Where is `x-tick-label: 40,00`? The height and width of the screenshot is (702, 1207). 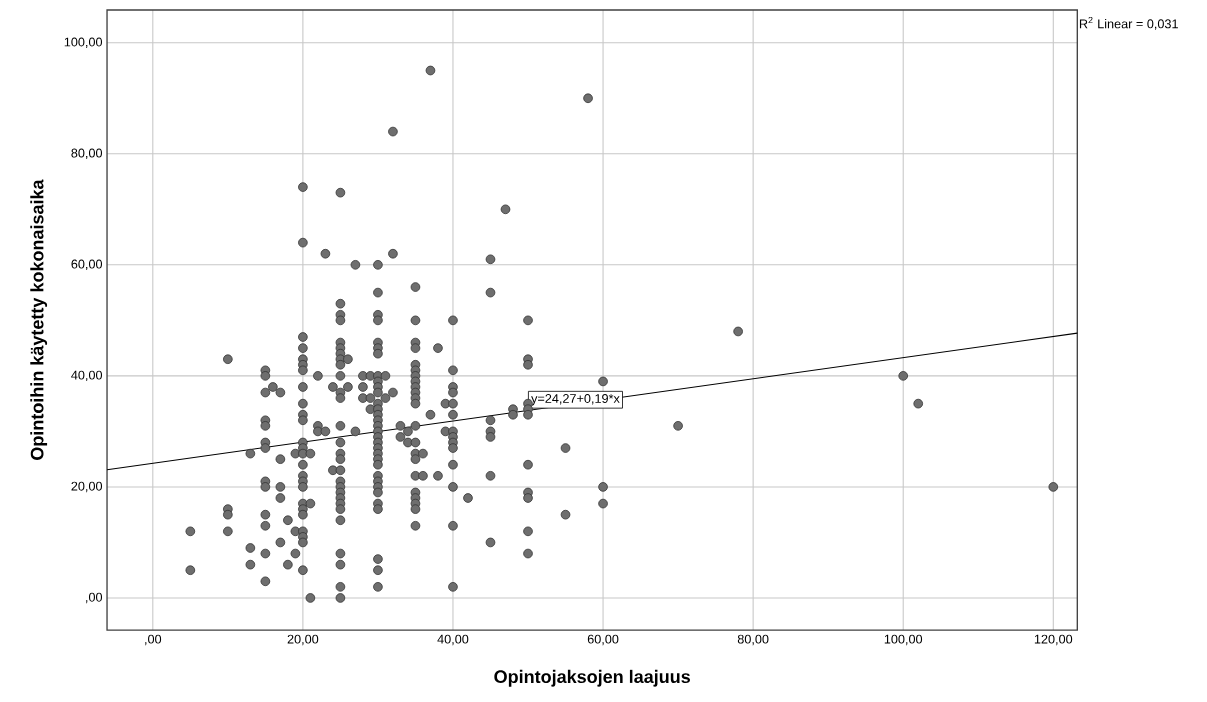 x-tick-label: 40,00 is located at coordinates (453, 640).